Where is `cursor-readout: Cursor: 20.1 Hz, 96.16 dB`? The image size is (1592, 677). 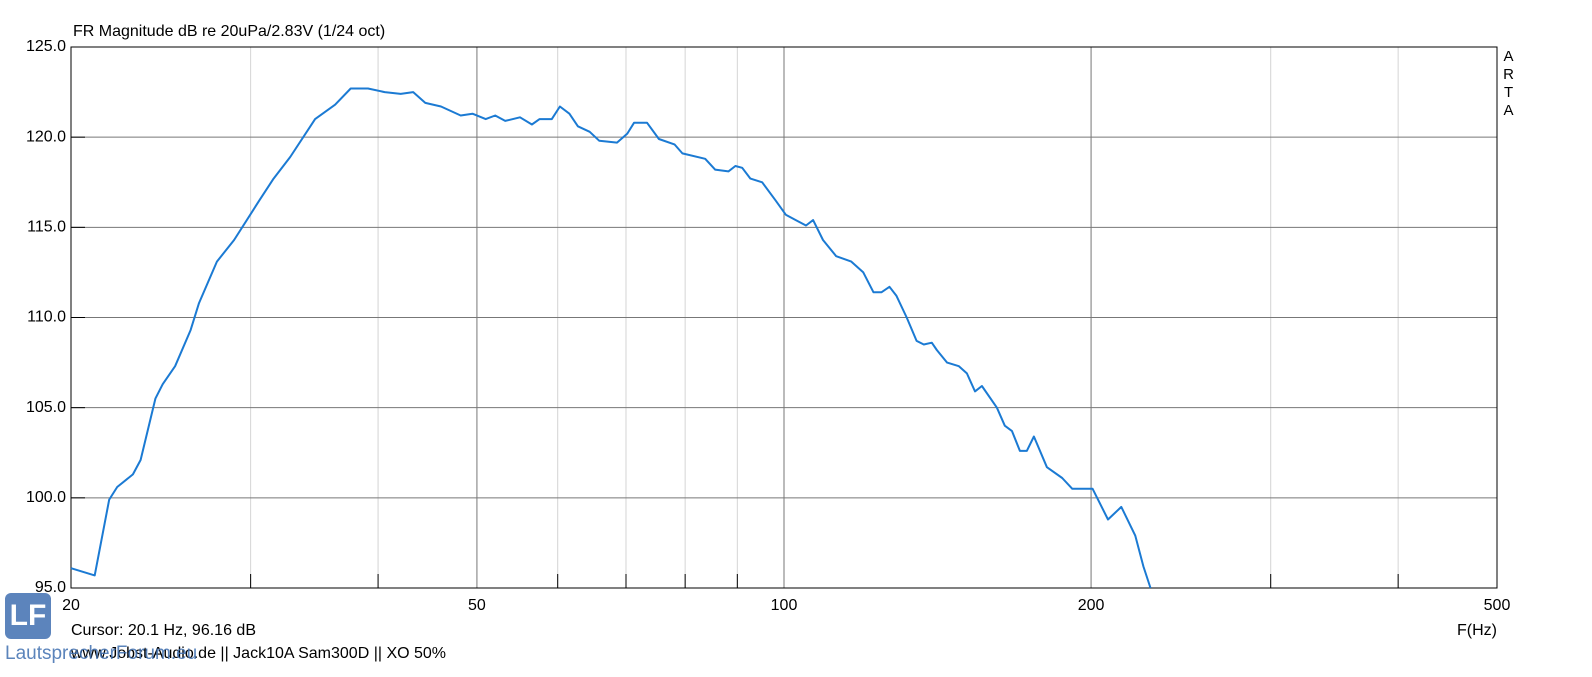
cursor-readout: Cursor: 20.1 Hz, 96.16 dB is located at coordinates (163, 630).